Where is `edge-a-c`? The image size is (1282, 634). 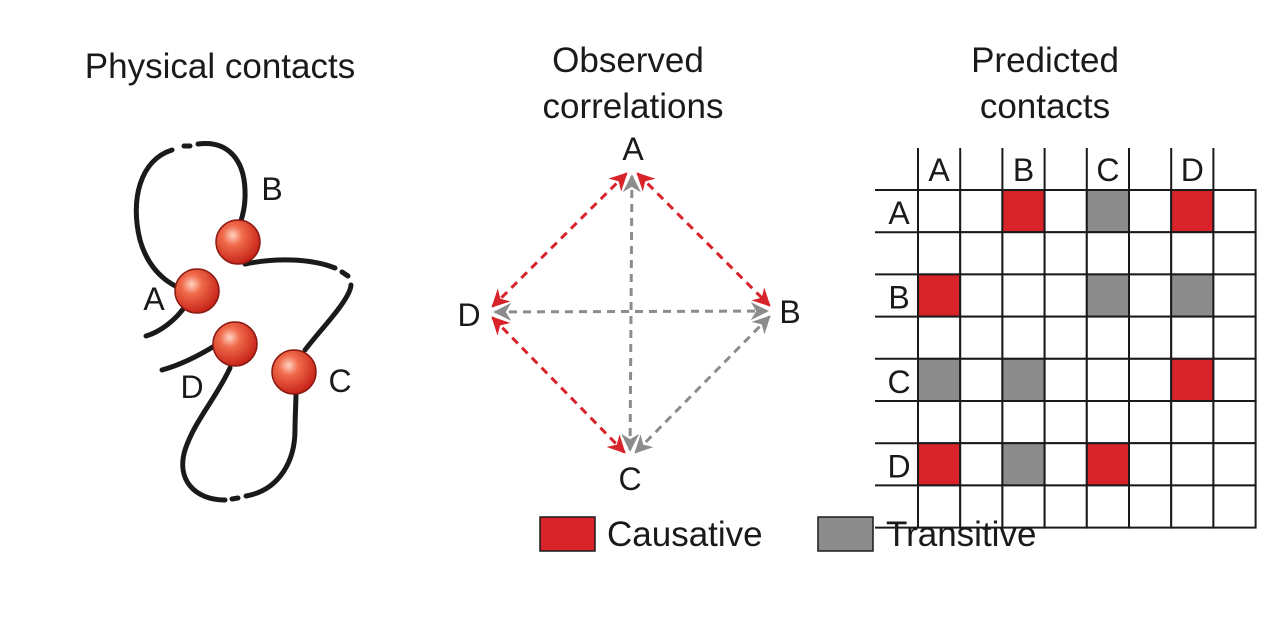
edge-a-c is located at coordinates (631, 313).